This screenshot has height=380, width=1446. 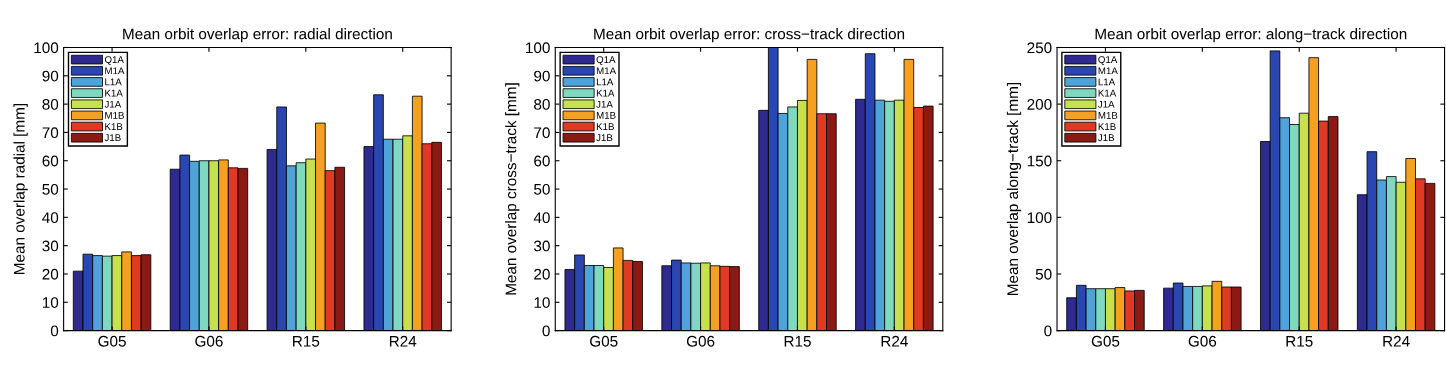 I want to click on y-axis-title: Mean overlap cross−track [mm], so click(x=512, y=189).